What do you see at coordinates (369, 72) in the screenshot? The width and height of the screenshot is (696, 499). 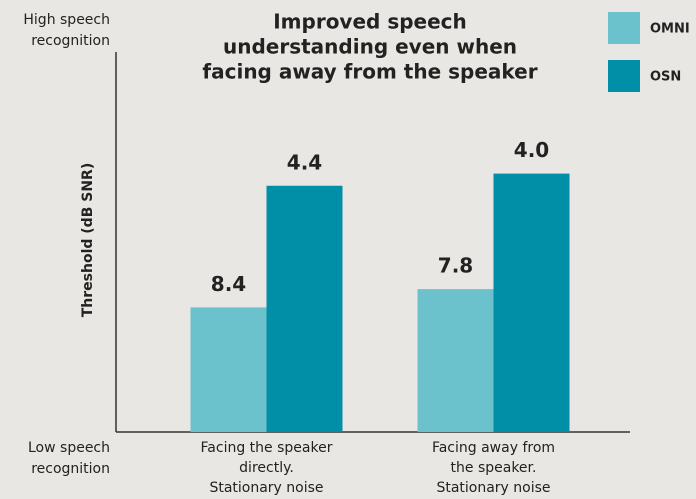 I see `chart-title: facing away from the speaker` at bounding box center [369, 72].